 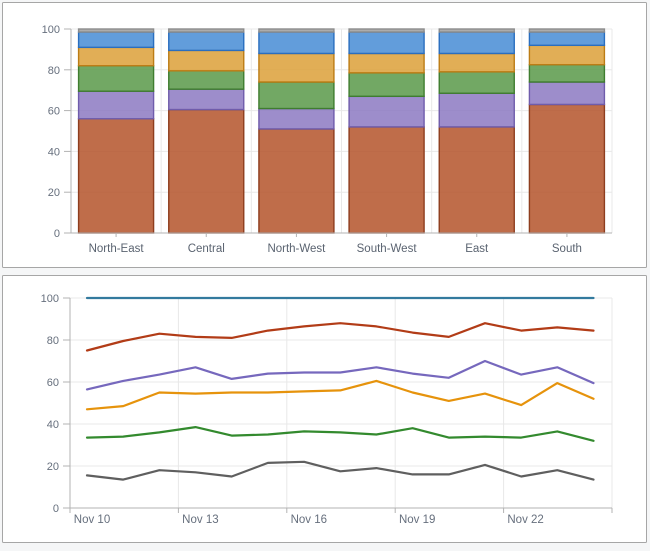 I want to click on line-series-orange-line, so click(x=340, y=395).